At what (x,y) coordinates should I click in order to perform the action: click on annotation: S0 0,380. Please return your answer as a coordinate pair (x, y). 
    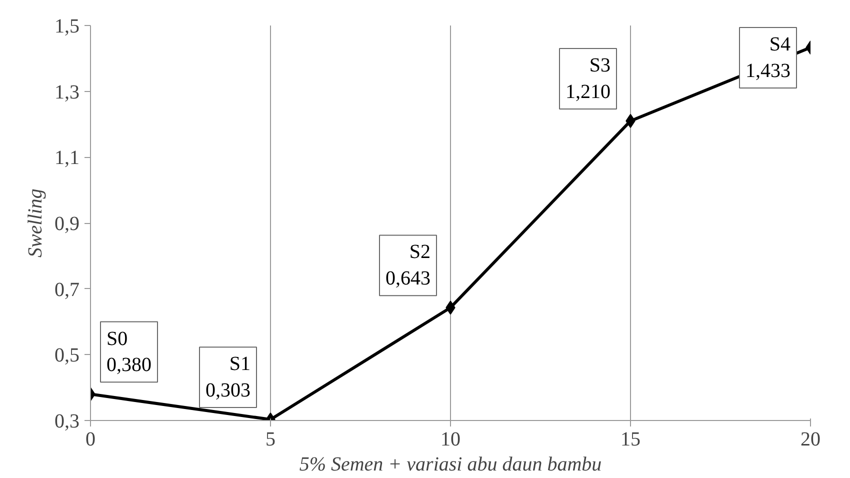
    Looking at the image, I should click on (129, 352).